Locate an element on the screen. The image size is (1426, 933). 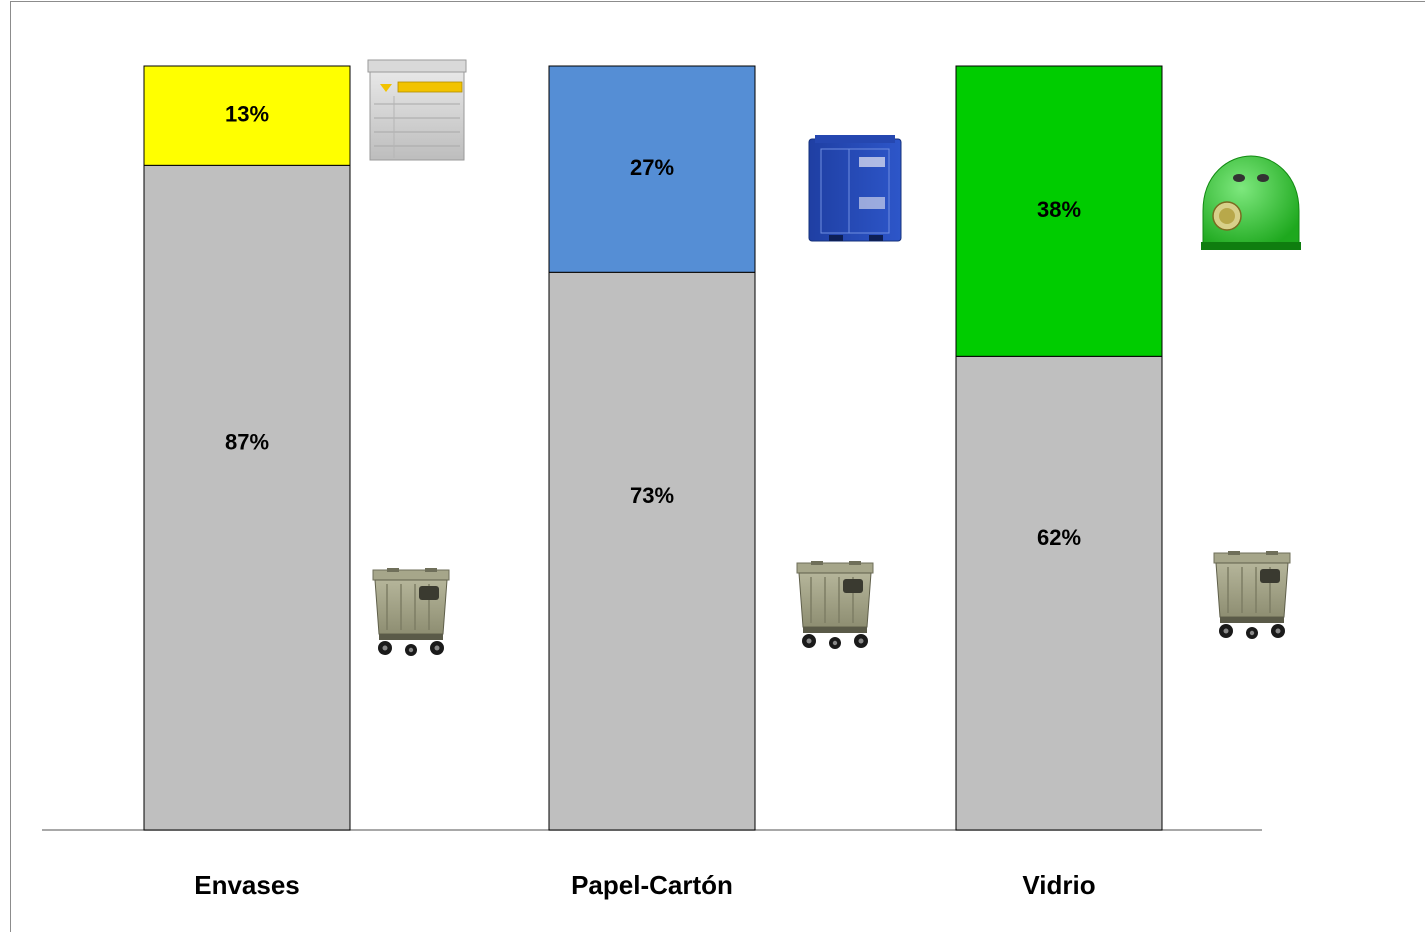
category-label: Papel-Cartón is located at coordinates (652, 885).